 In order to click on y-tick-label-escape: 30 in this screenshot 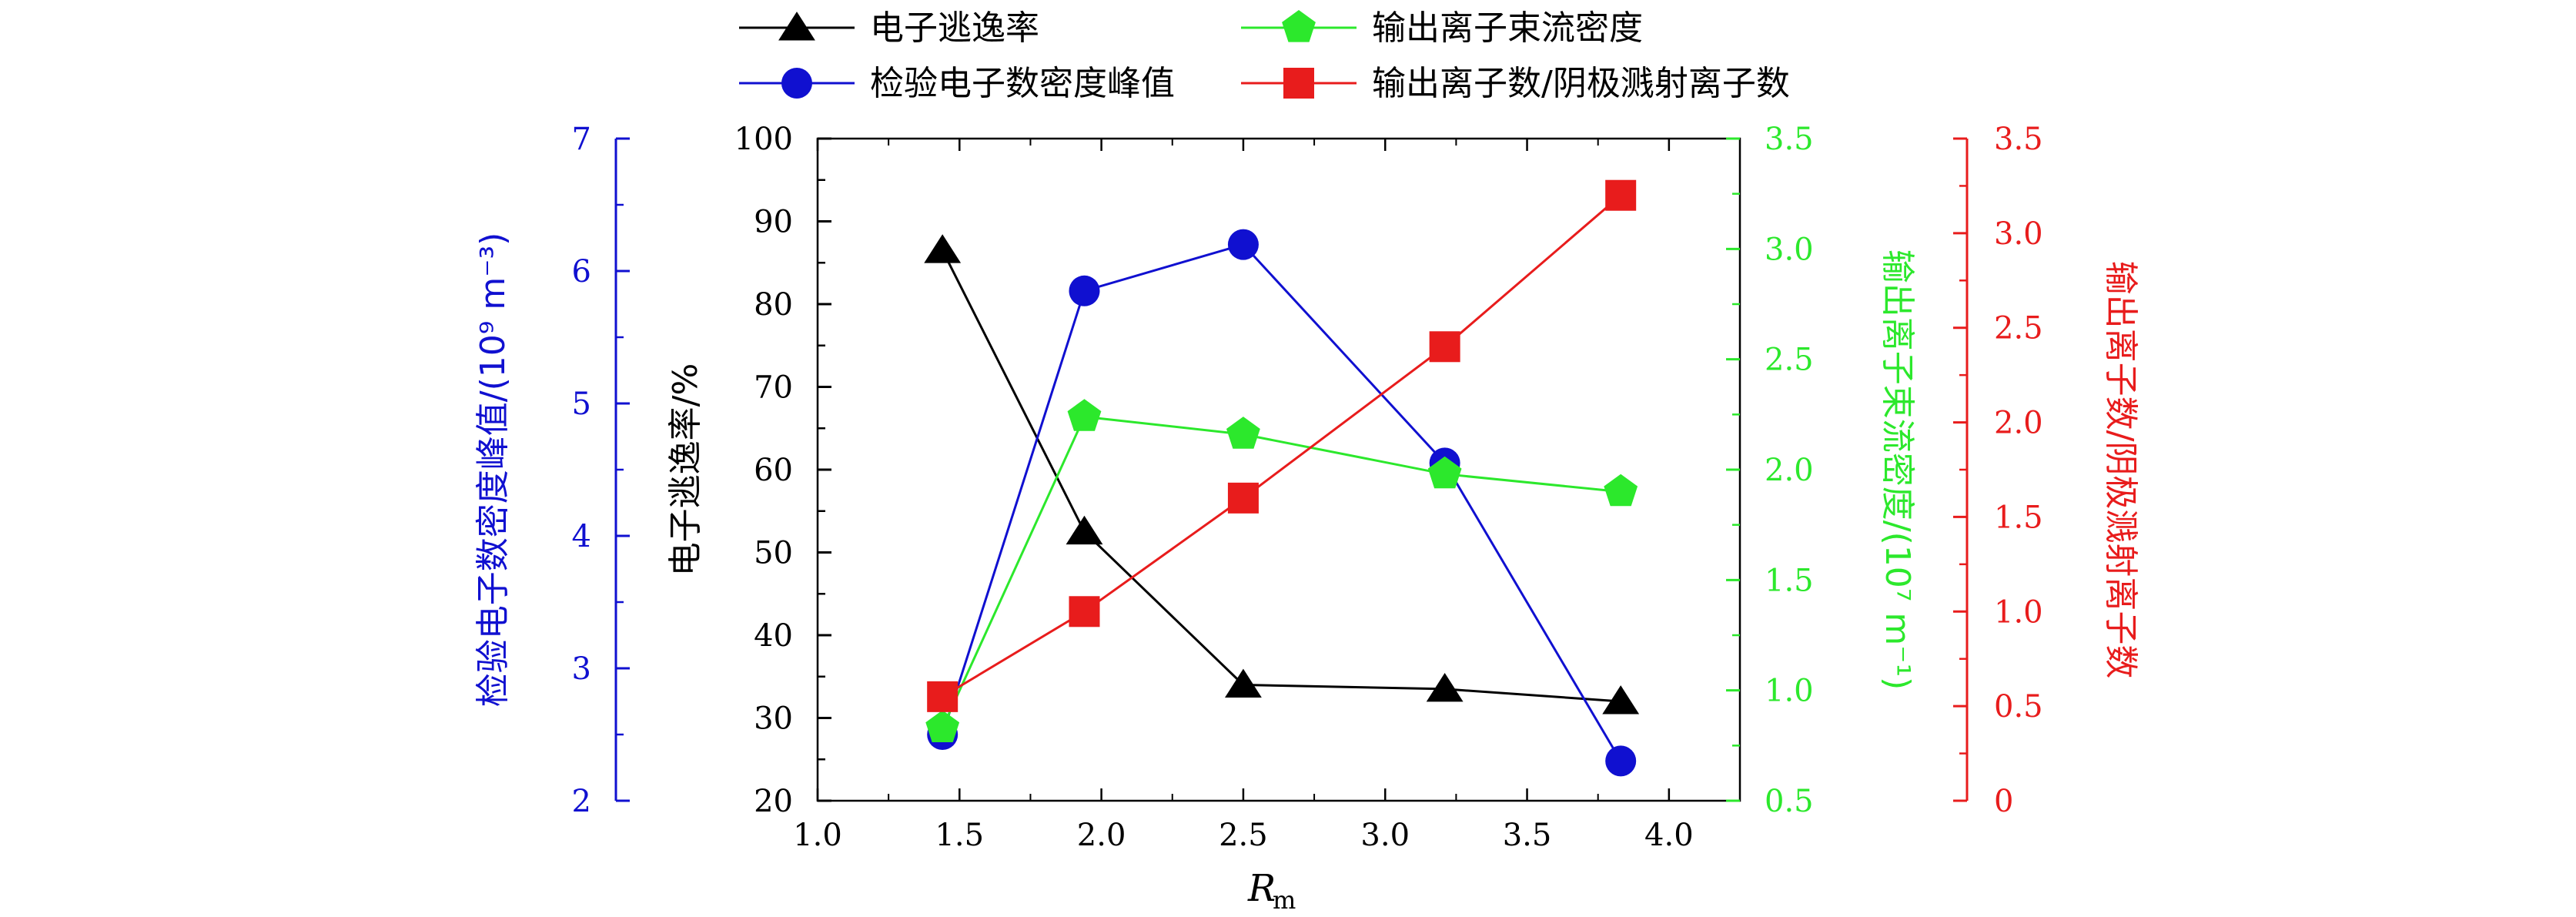, I will do `click(774, 719)`.